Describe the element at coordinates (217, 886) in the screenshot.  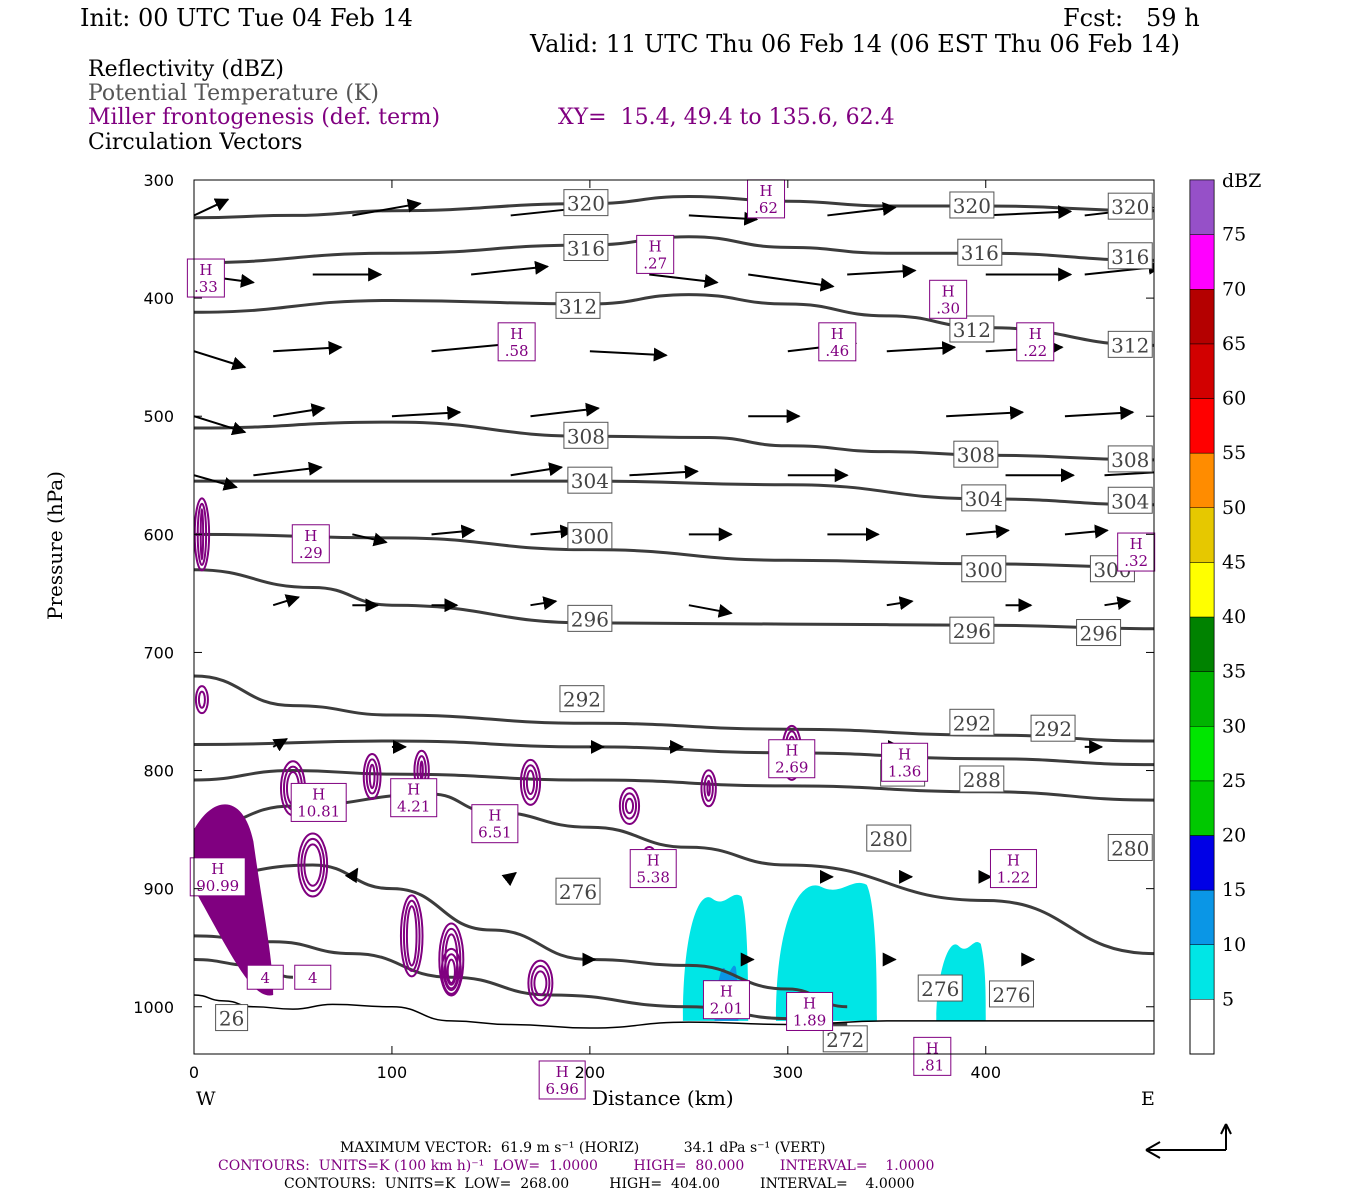
I see `frontogenesis-max-value: 90.99` at that location.